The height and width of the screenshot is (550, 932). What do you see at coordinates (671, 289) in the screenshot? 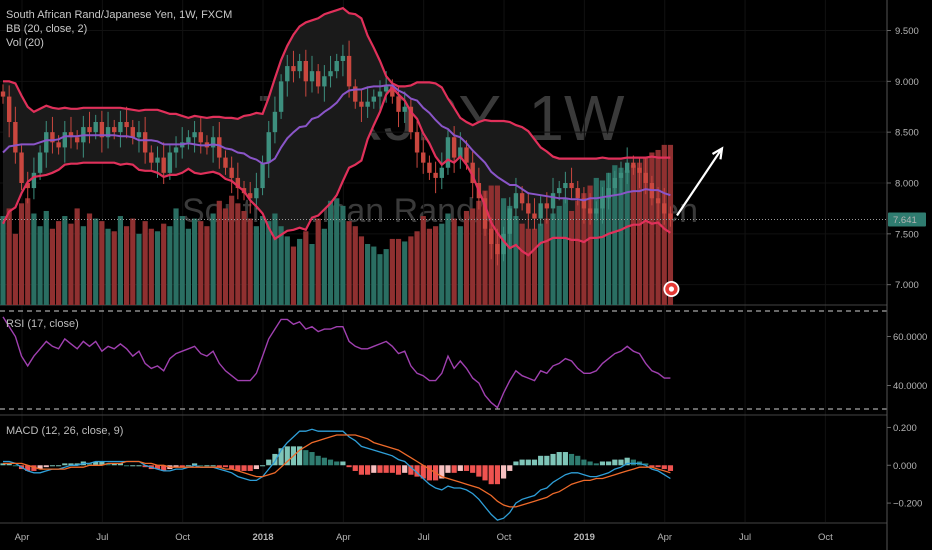
I see `alert-marker-dot` at bounding box center [671, 289].